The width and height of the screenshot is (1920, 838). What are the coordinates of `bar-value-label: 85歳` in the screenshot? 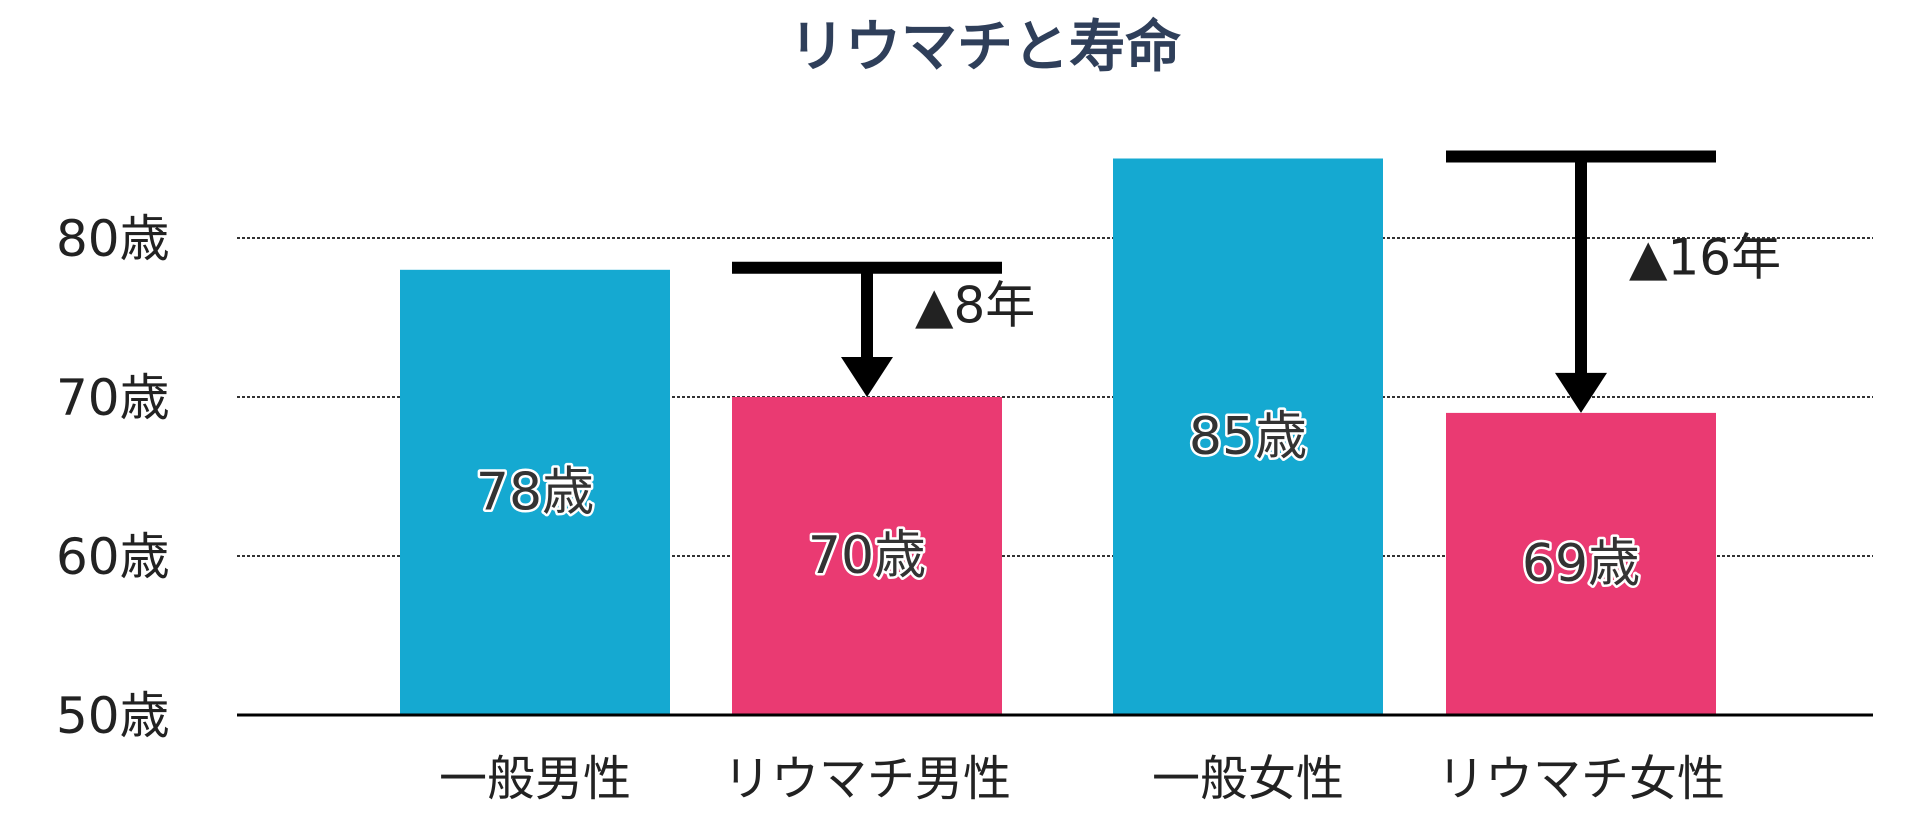 It's located at (1248, 437).